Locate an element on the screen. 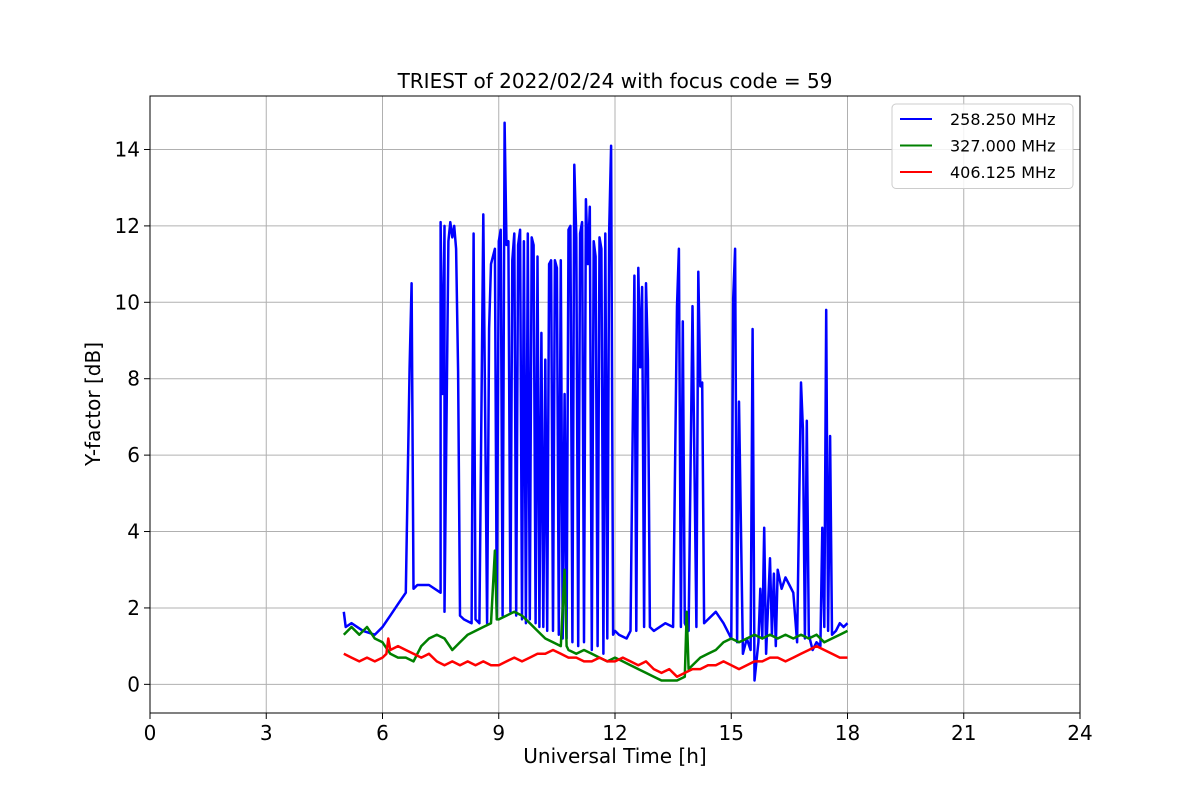  y-tick-label: 4 is located at coordinates (133, 532).